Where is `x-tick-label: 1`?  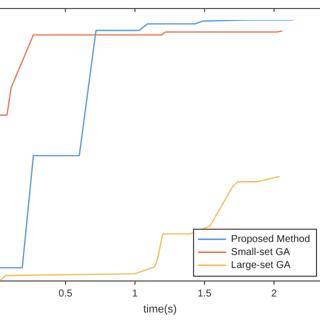
x-tick-label: 1 is located at coordinates (135, 294).